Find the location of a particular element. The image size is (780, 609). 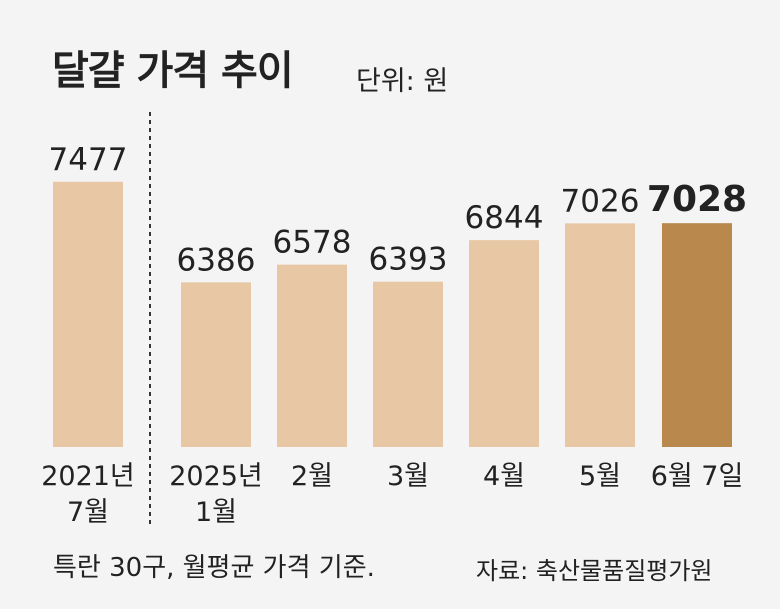

x-tick-label-1-0: 2025년 is located at coordinates (216, 476).